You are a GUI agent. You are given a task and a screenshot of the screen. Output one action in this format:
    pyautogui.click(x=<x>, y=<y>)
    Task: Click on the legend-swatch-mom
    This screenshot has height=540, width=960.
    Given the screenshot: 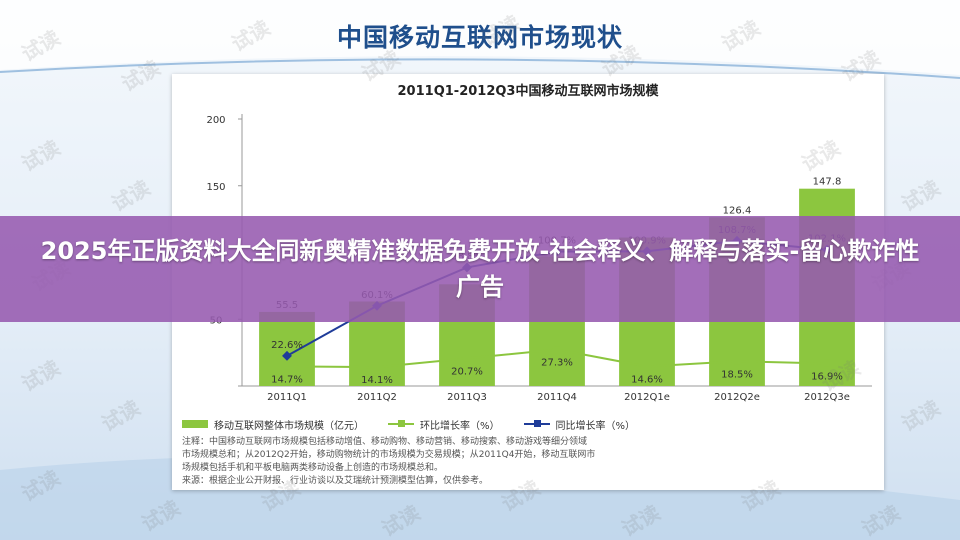 What is the action you would take?
    pyautogui.click(x=401, y=424)
    